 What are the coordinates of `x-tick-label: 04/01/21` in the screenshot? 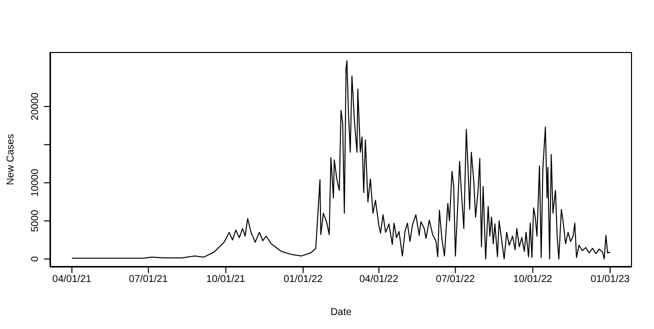 It's located at (72, 280).